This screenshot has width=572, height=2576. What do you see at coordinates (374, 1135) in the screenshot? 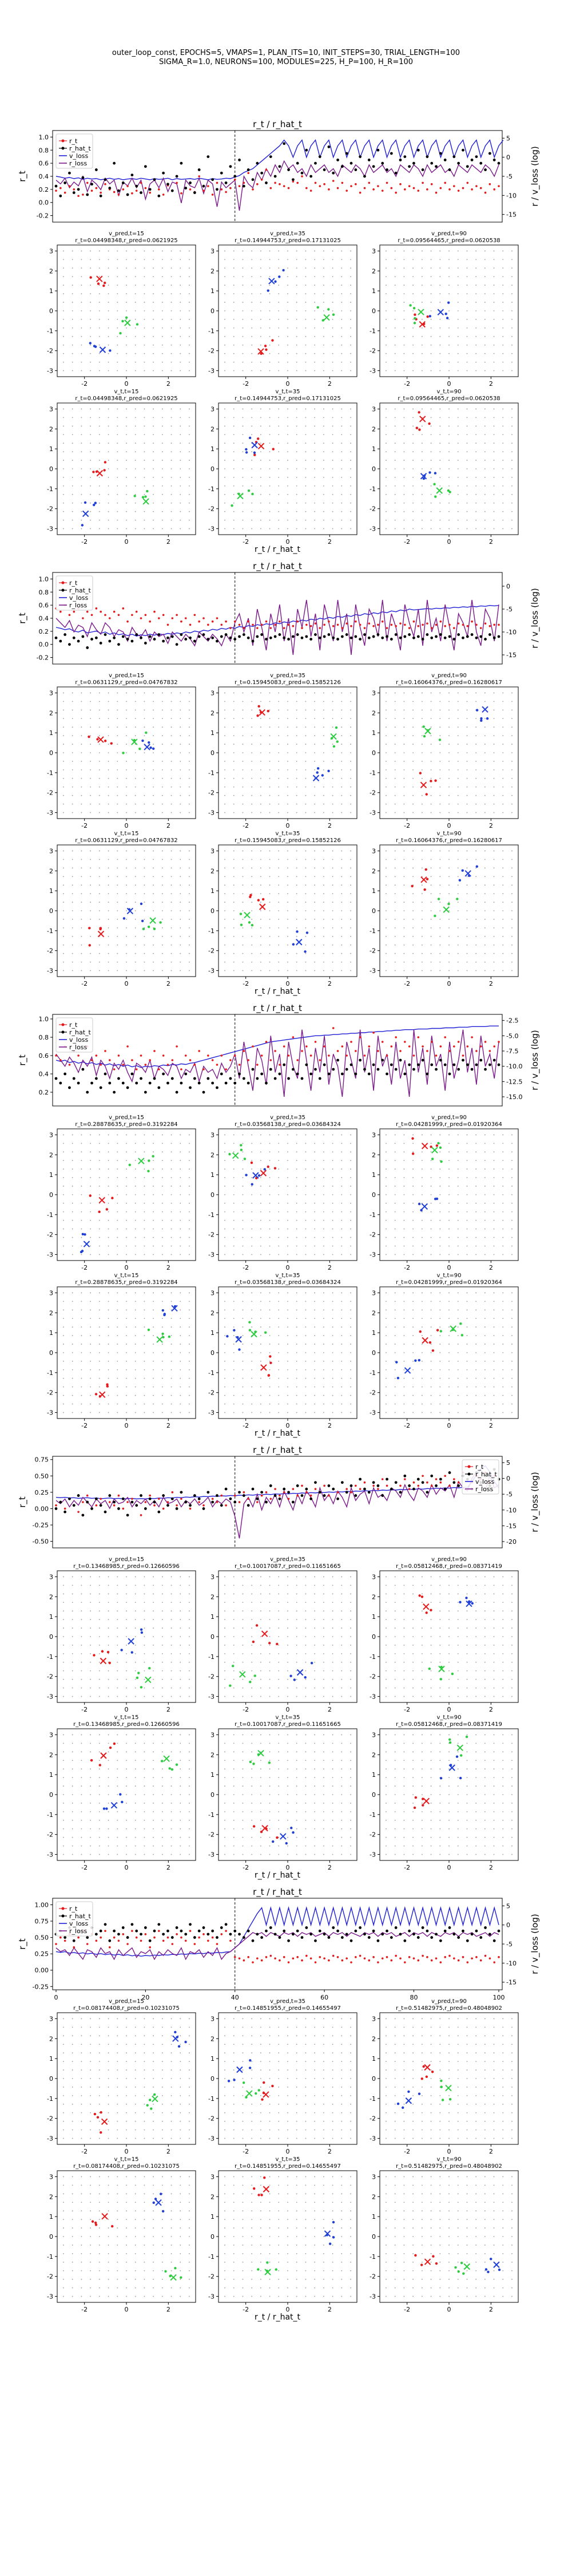
I see `y-tick-label: 3` at bounding box center [374, 1135].